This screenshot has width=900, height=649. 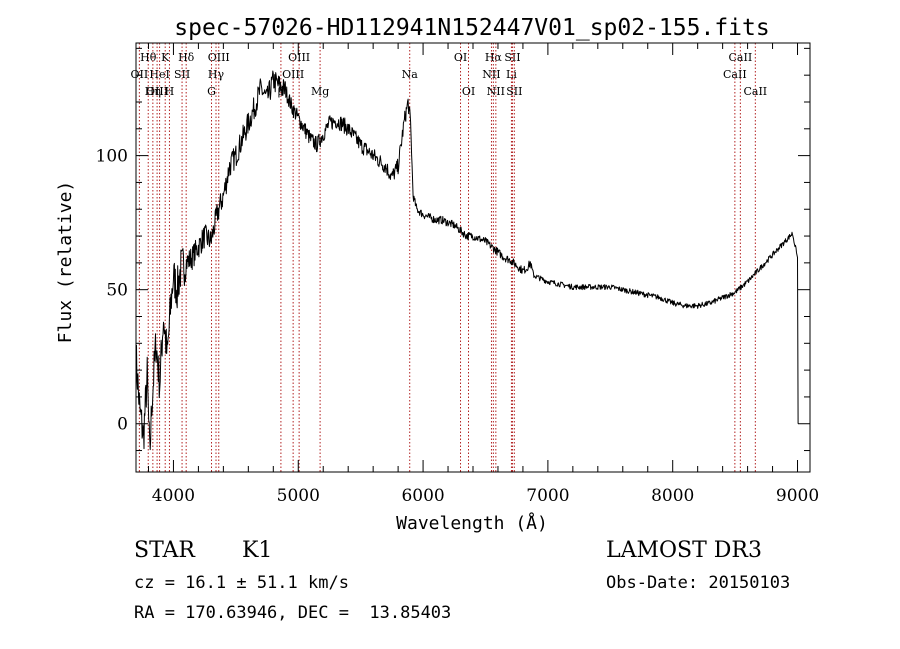 What do you see at coordinates (211, 91) in the screenshot?
I see `line-marker-label: G` at bounding box center [211, 91].